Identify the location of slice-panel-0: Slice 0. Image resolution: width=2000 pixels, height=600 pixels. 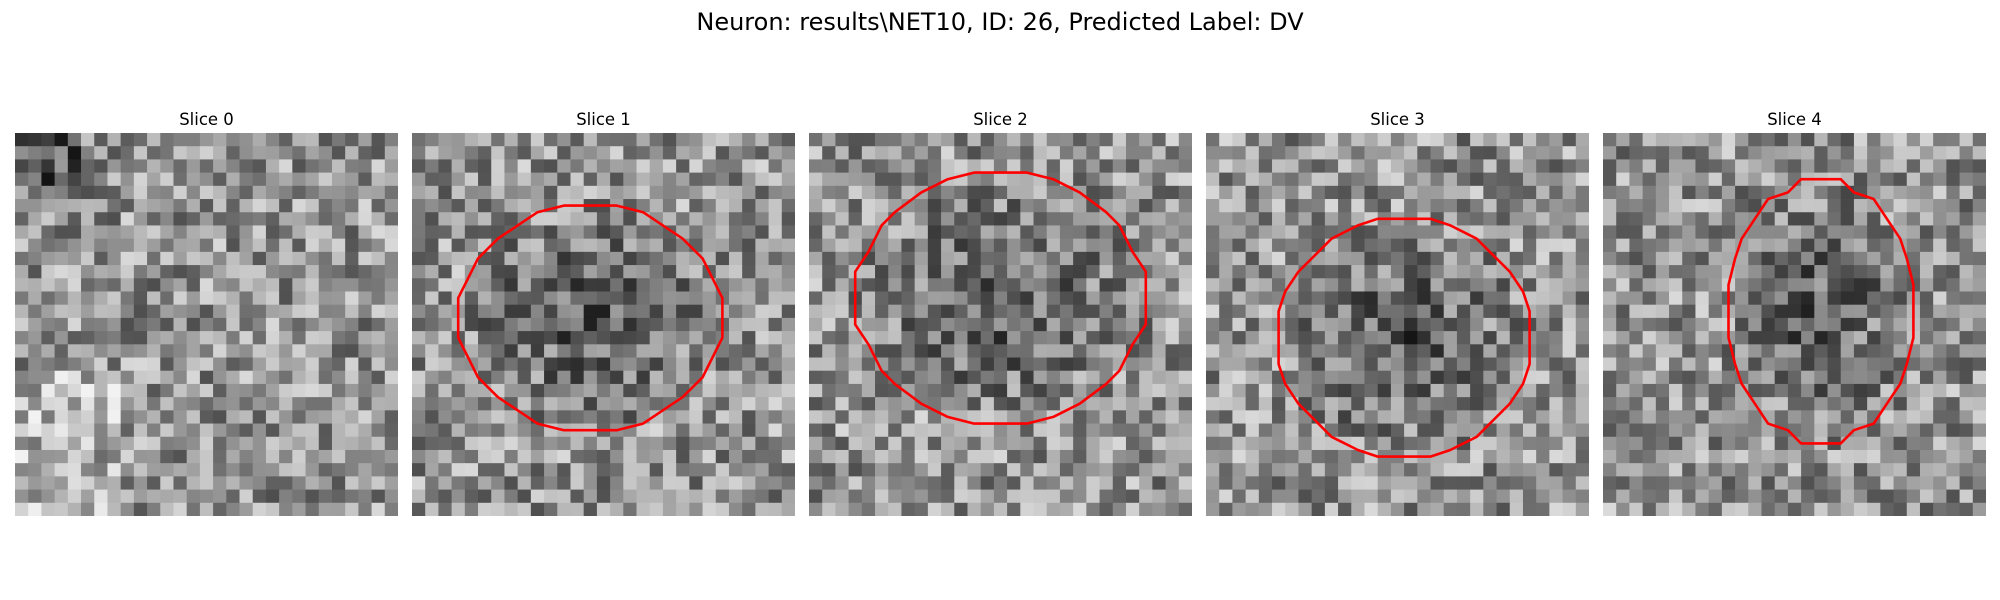
(206, 315).